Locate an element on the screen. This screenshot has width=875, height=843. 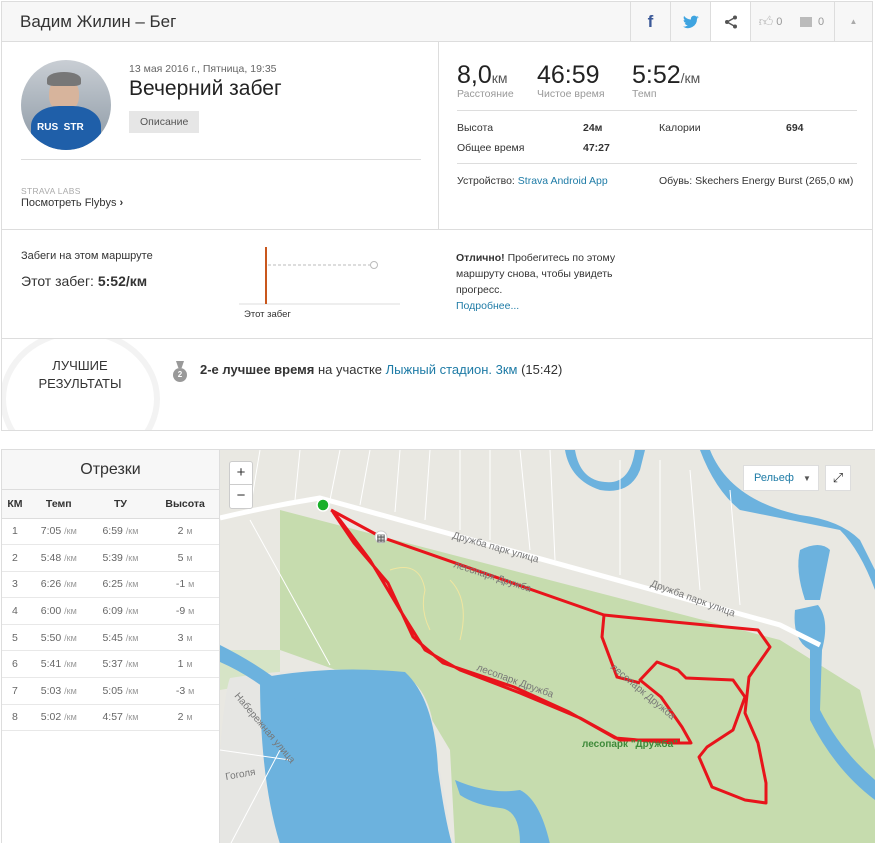
elevation-value: 24м is located at coordinates (593, 128).